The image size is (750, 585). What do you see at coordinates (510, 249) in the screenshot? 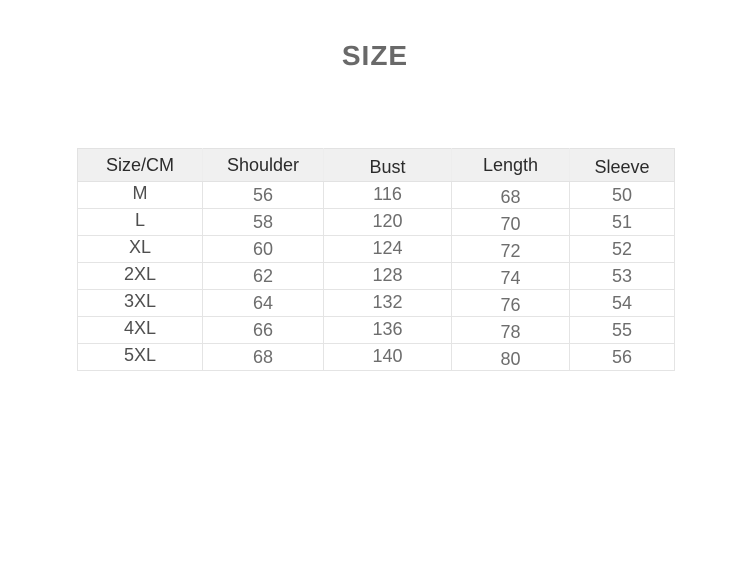
I see `length-cell: 72` at bounding box center [510, 249].